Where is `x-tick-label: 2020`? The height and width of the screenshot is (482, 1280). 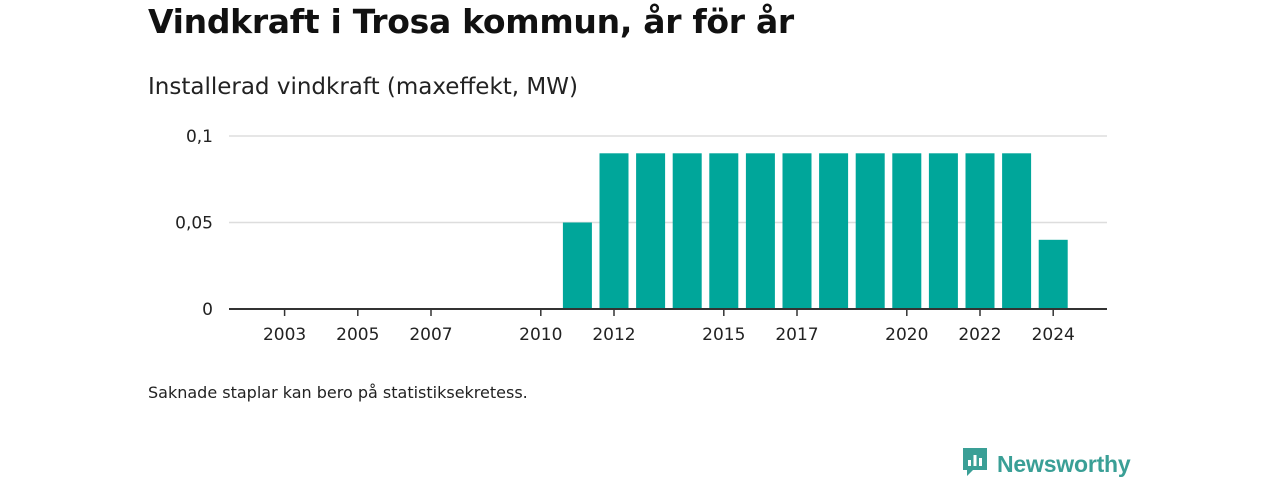 x-tick-label: 2020 is located at coordinates (906, 335).